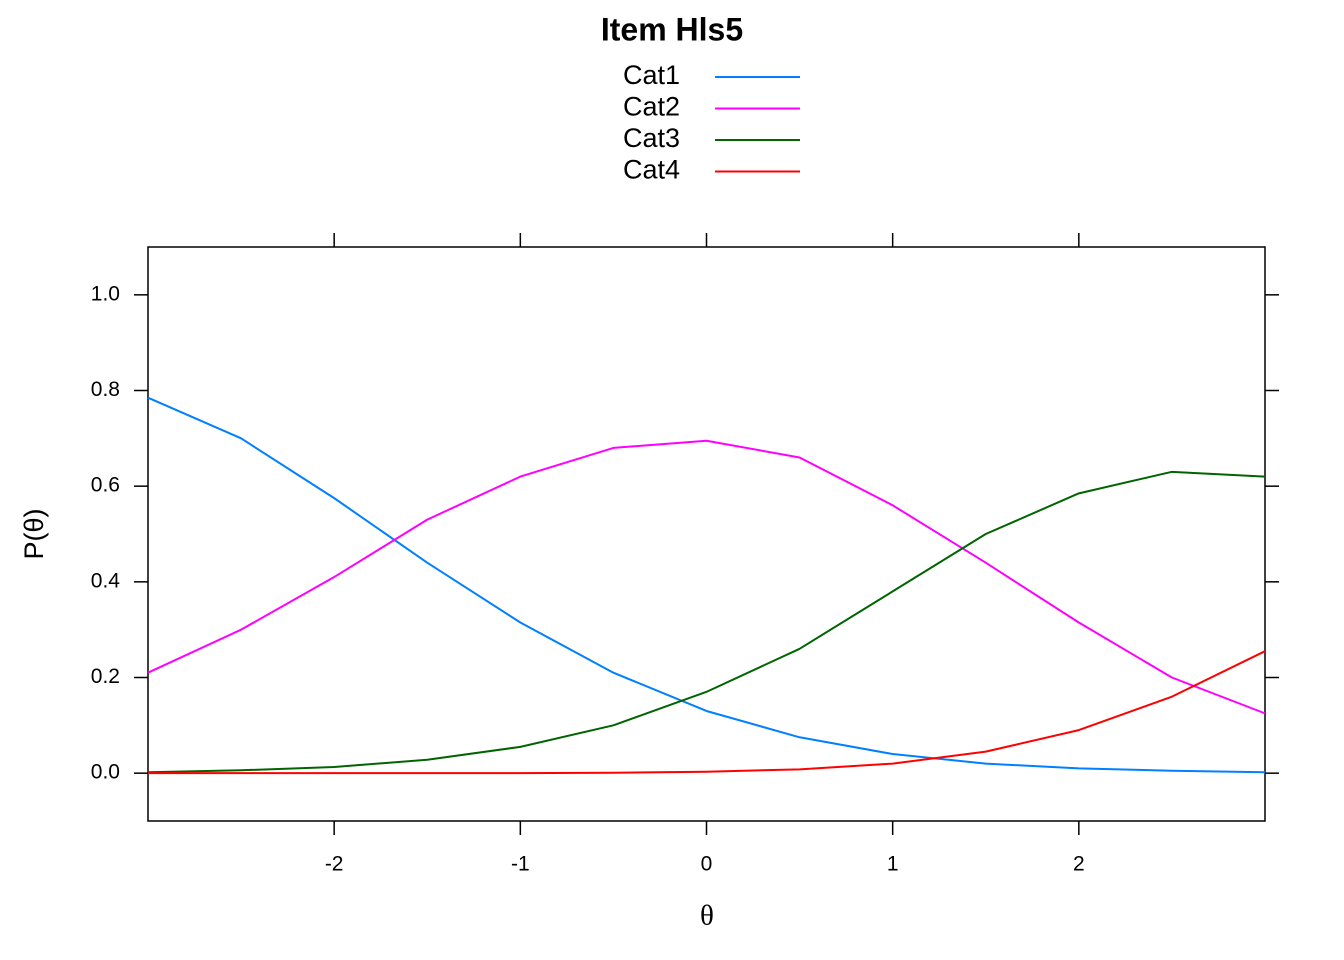 This screenshot has height=960, width=1344. What do you see at coordinates (105, 772) in the screenshot?
I see `y-tick-label: 0.0` at bounding box center [105, 772].